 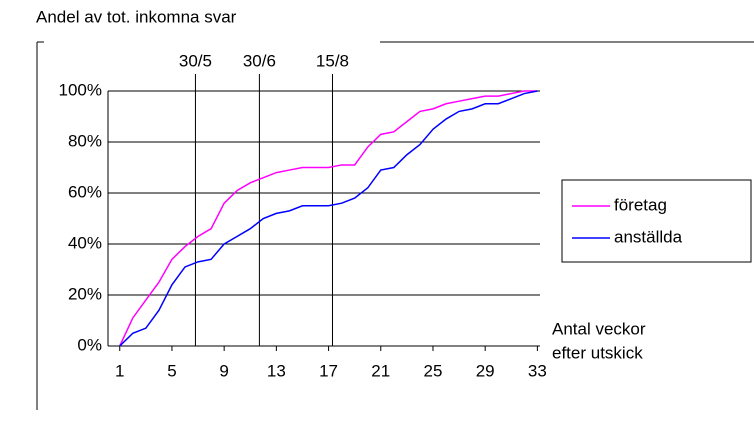 What do you see at coordinates (259, 60) in the screenshot?
I see `annotation: 30/6` at bounding box center [259, 60].